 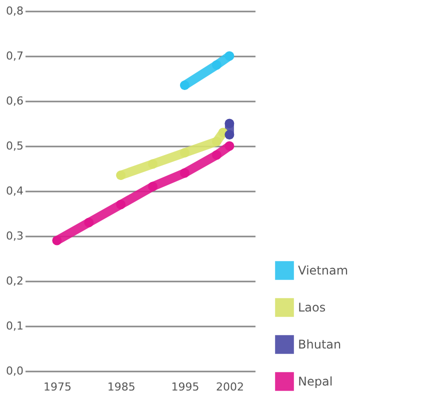 I want to click on y-tick-label: 0,5, so click(x=15, y=146).